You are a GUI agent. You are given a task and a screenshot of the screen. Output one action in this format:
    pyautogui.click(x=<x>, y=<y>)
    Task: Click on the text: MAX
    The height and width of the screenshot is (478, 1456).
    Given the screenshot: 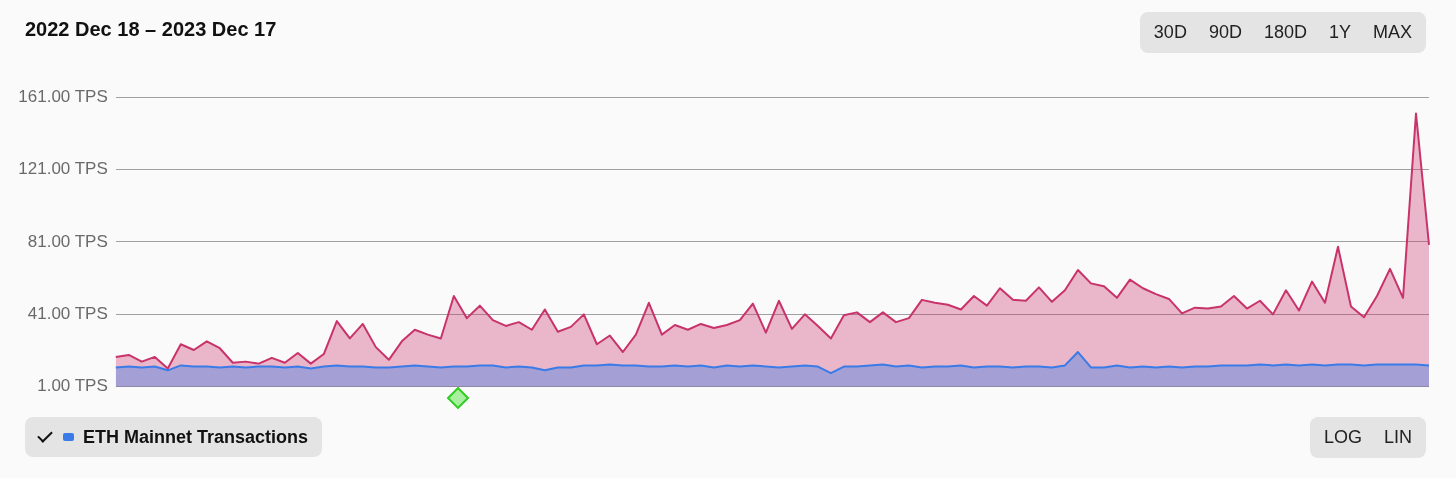 What is the action you would take?
    pyautogui.click(x=1392, y=32)
    